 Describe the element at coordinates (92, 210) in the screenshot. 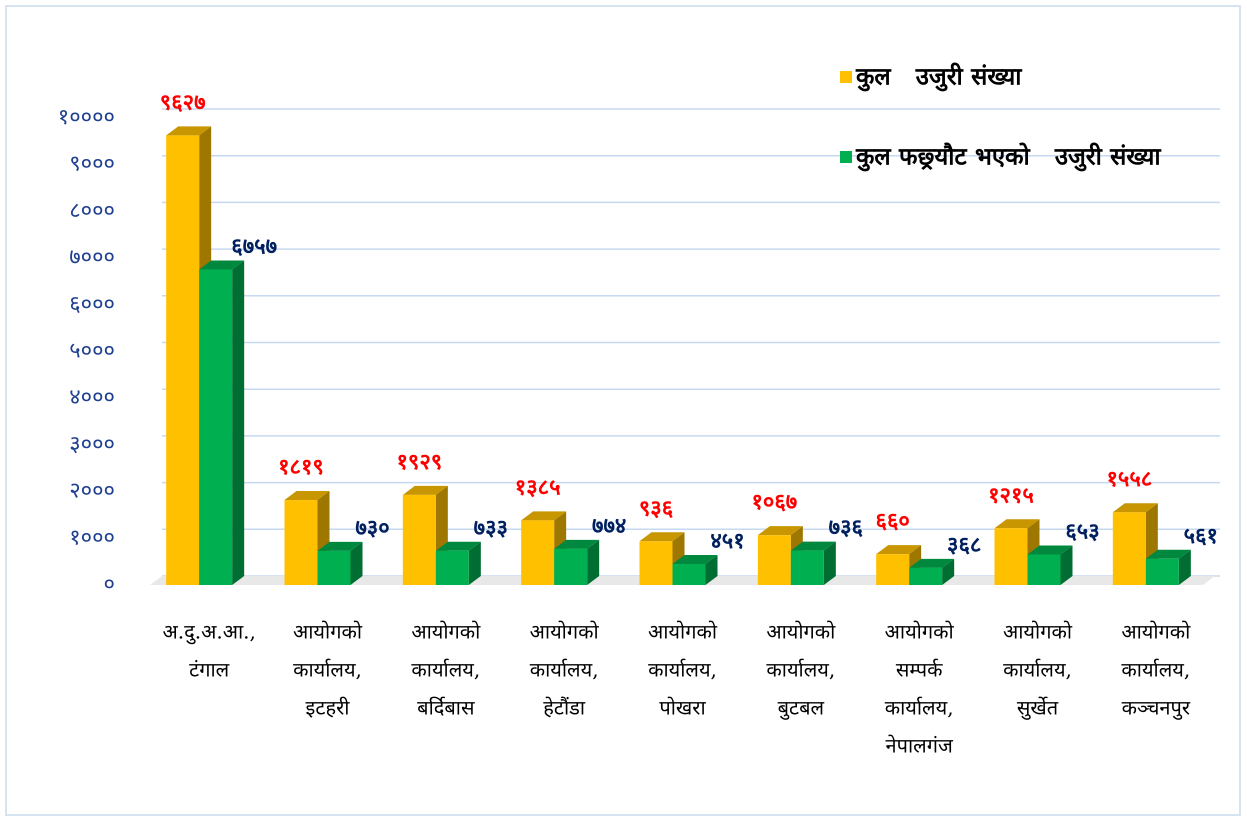

I see `y-tick-label: ८०००` at that location.